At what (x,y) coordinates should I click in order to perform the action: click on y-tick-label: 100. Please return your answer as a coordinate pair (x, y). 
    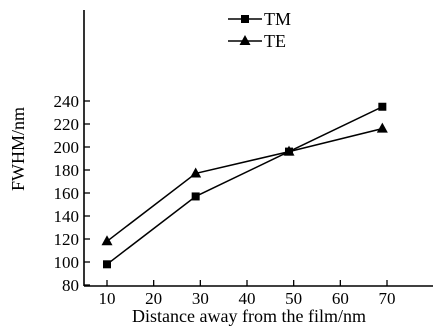
    Looking at the image, I should click on (67, 262).